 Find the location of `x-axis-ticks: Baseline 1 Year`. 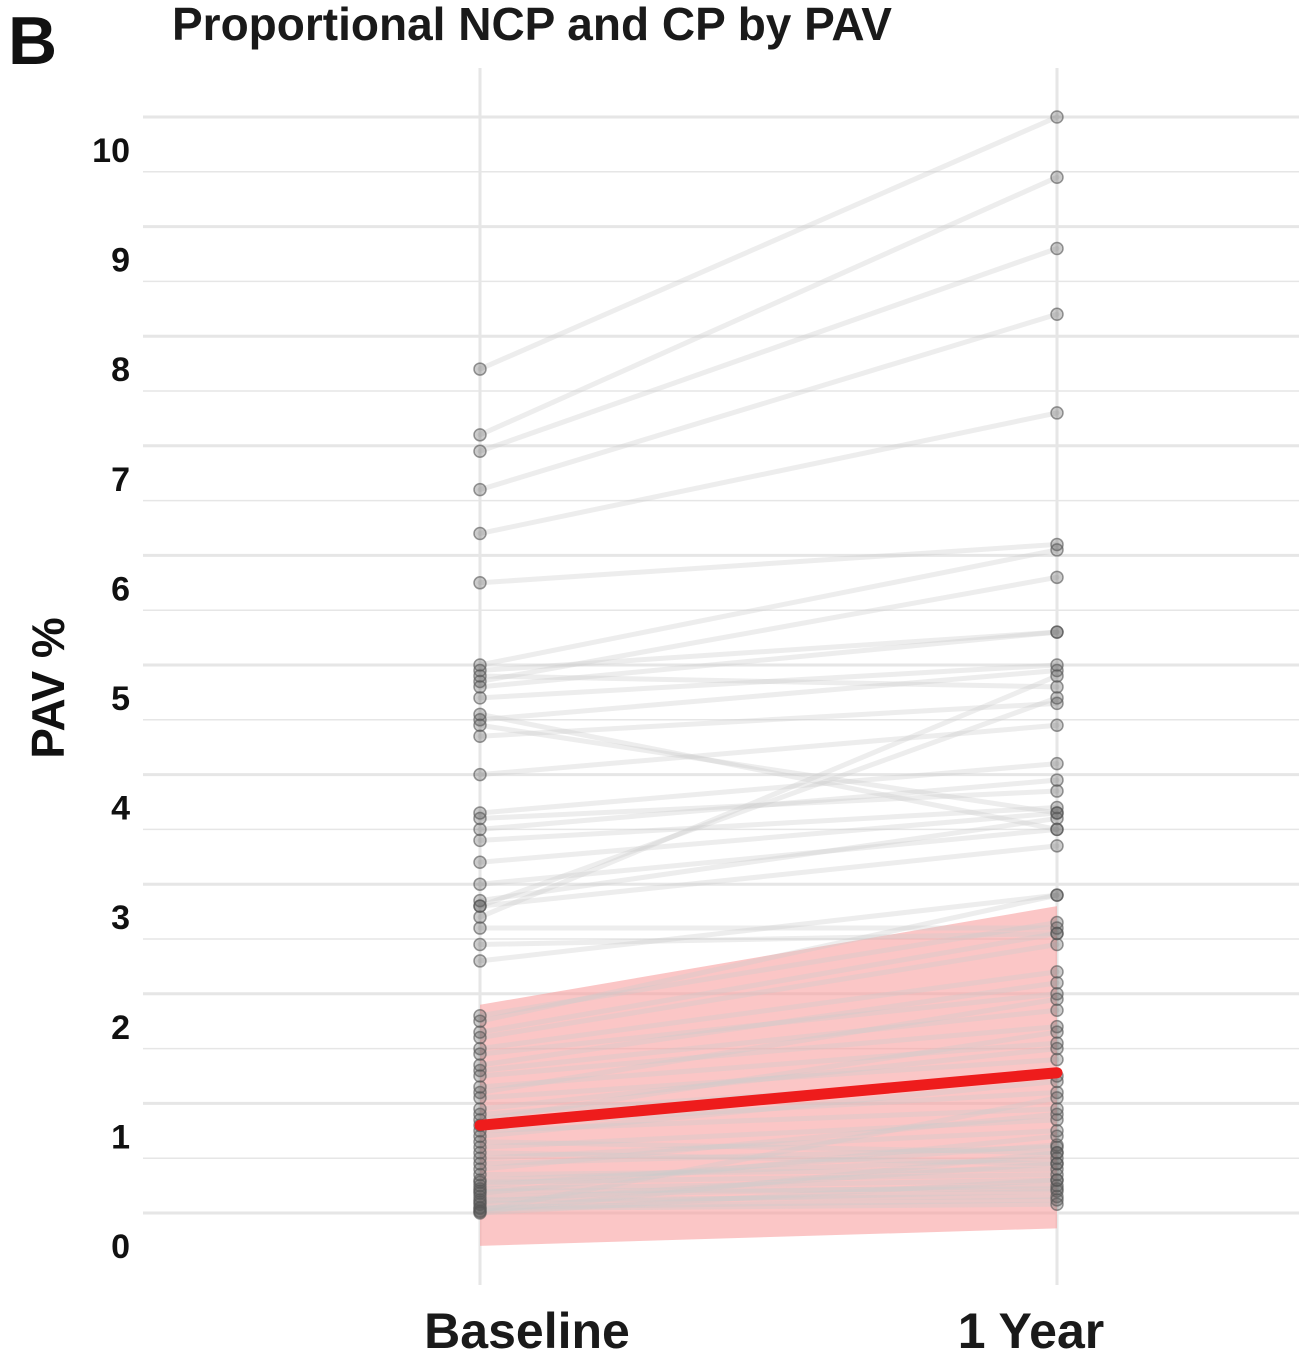

x-axis-ticks: Baseline 1 Year is located at coordinates (764, 1326).